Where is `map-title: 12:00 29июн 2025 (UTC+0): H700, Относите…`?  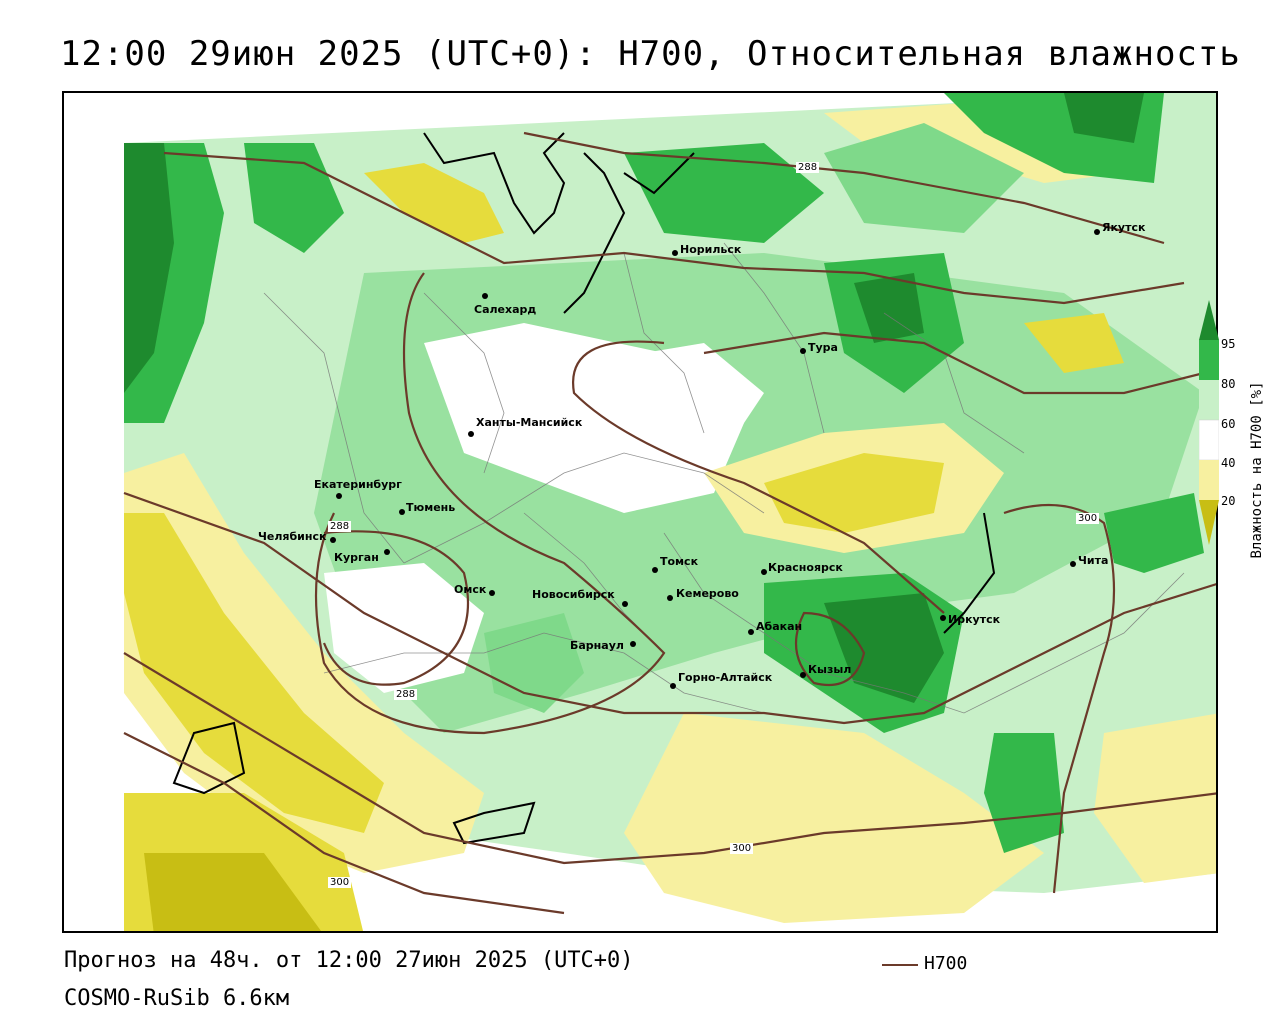
map-title: 12:00 29июн 2025 (UTC+0): H700, Относите… is located at coordinates (650, 54).